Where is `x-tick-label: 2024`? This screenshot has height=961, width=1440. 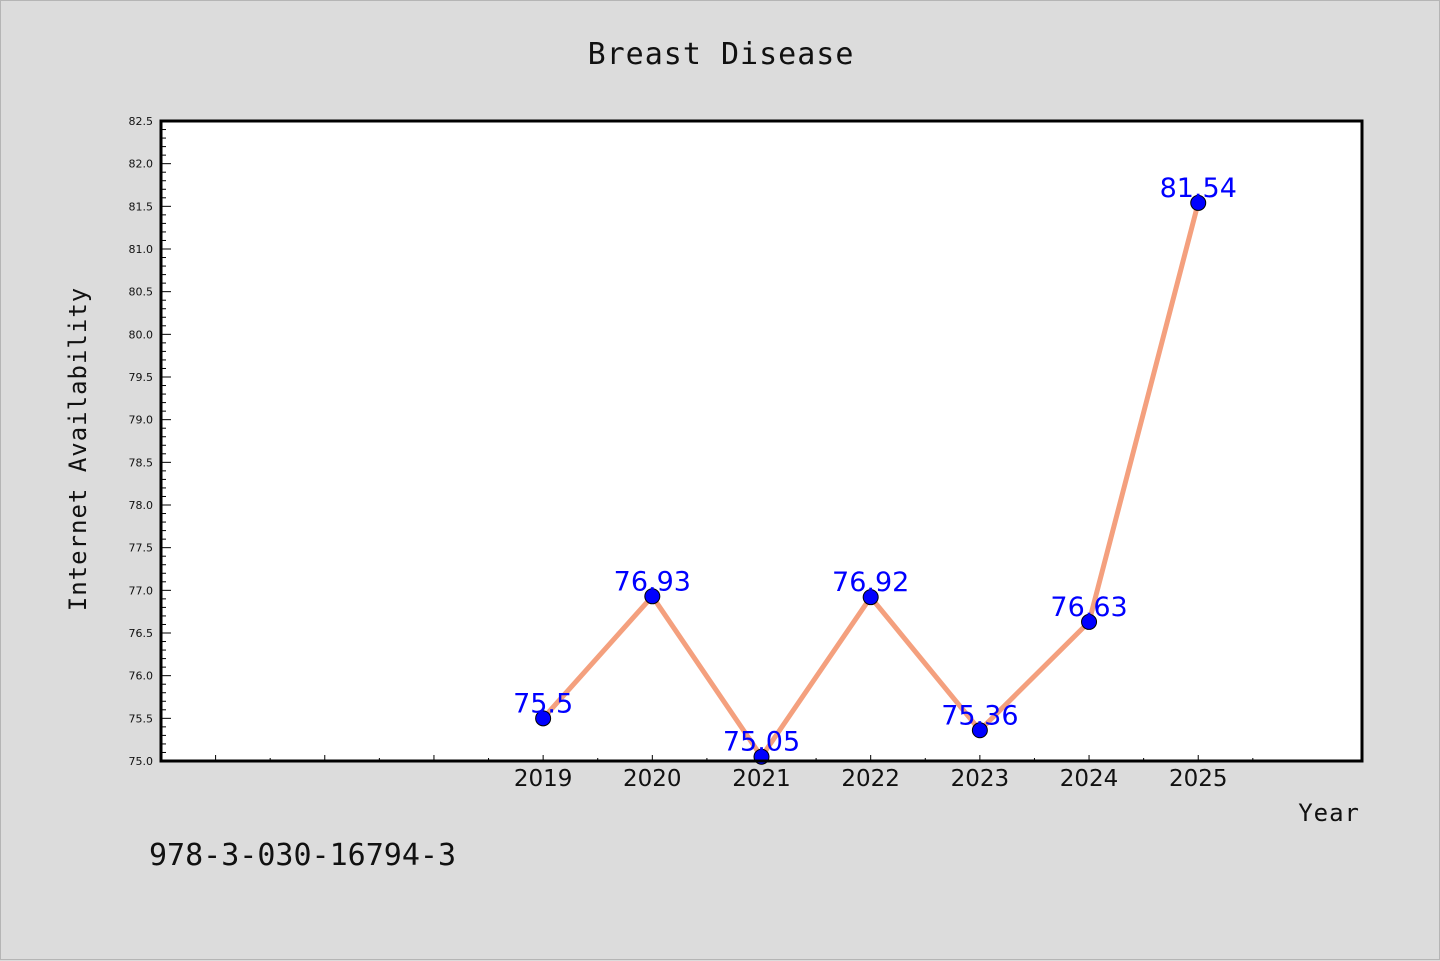 x-tick-label: 2024 is located at coordinates (1089, 779).